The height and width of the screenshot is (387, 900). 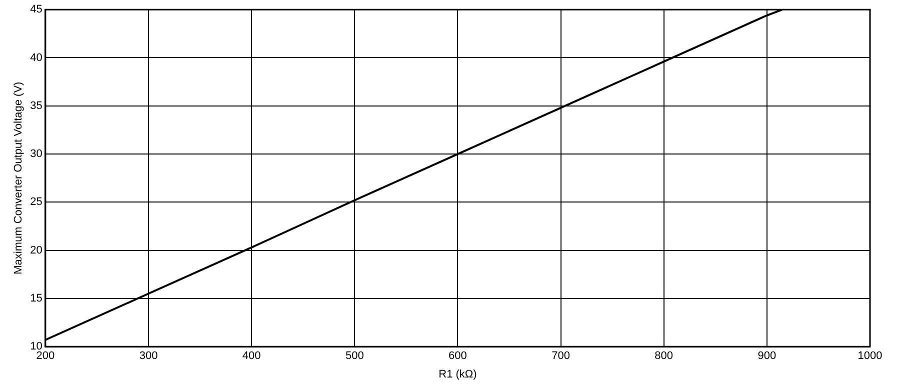 What do you see at coordinates (36, 10) in the screenshot?
I see `y-tick-label: 45` at bounding box center [36, 10].